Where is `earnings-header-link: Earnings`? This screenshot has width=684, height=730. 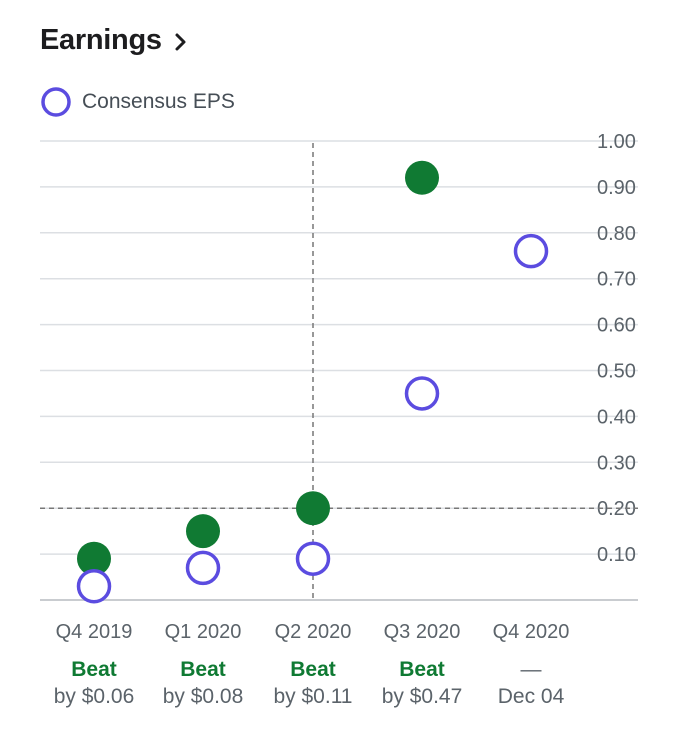 earnings-header-link: Earnings is located at coordinates (114, 40).